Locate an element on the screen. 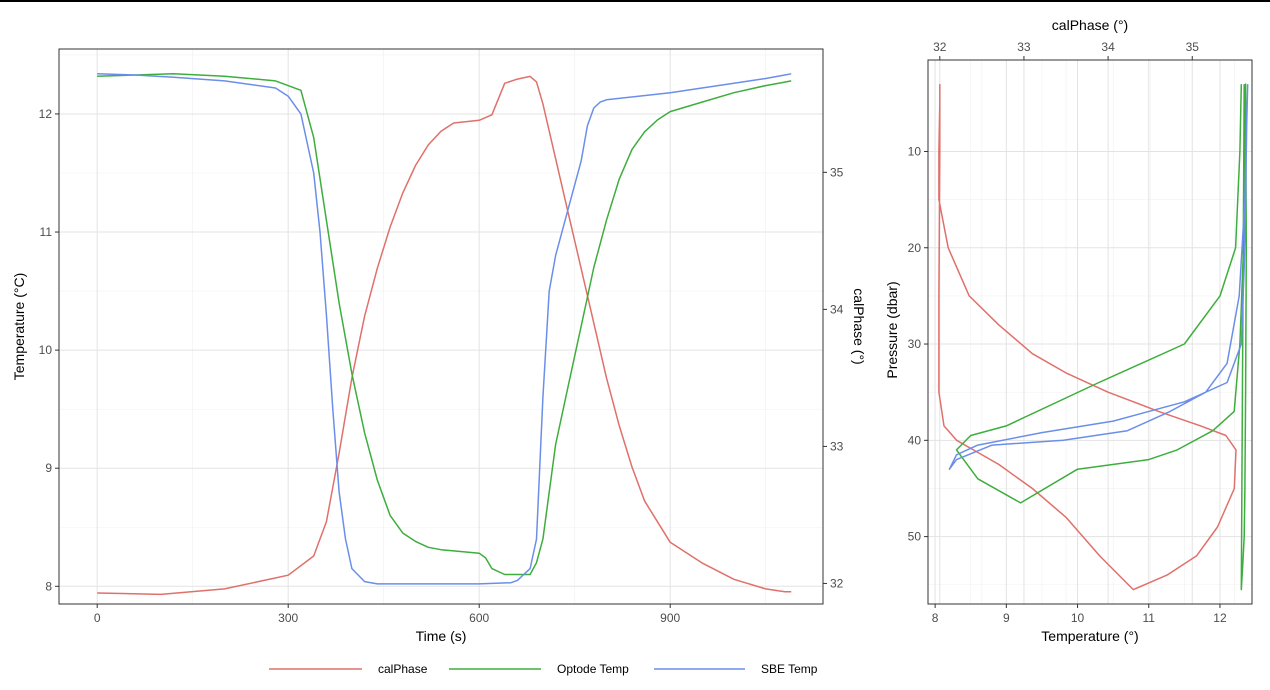 The width and height of the screenshot is (1270, 690). y-tick-label: 50 is located at coordinates (915, 537).